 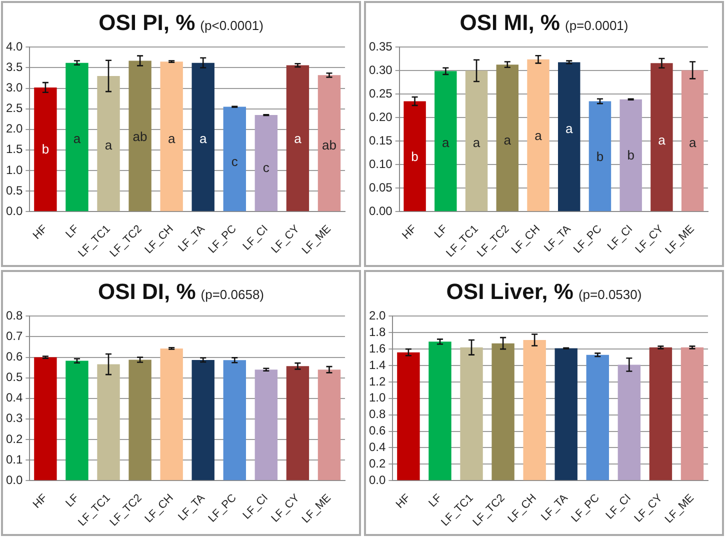 I want to click on y-tick-label: 4.0, so click(x=14, y=47).